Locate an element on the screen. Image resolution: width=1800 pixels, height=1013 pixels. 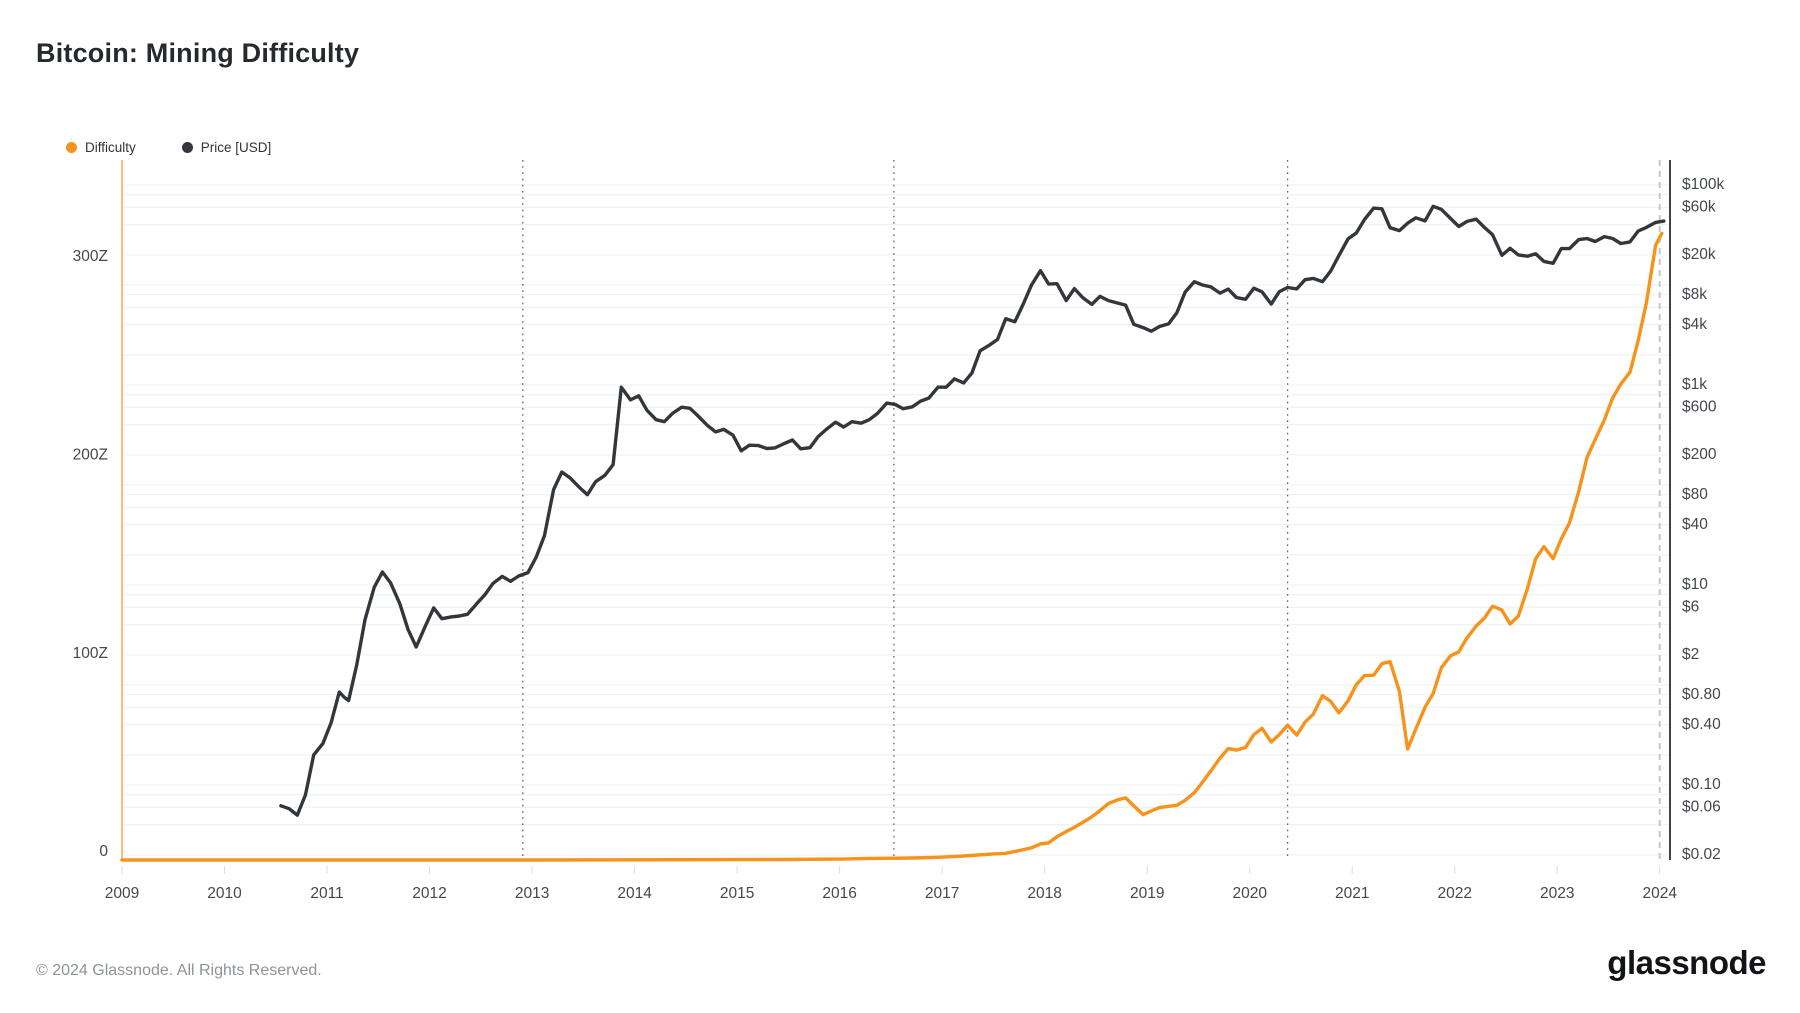
legend-item-price: Price [USD] is located at coordinates (226, 147).